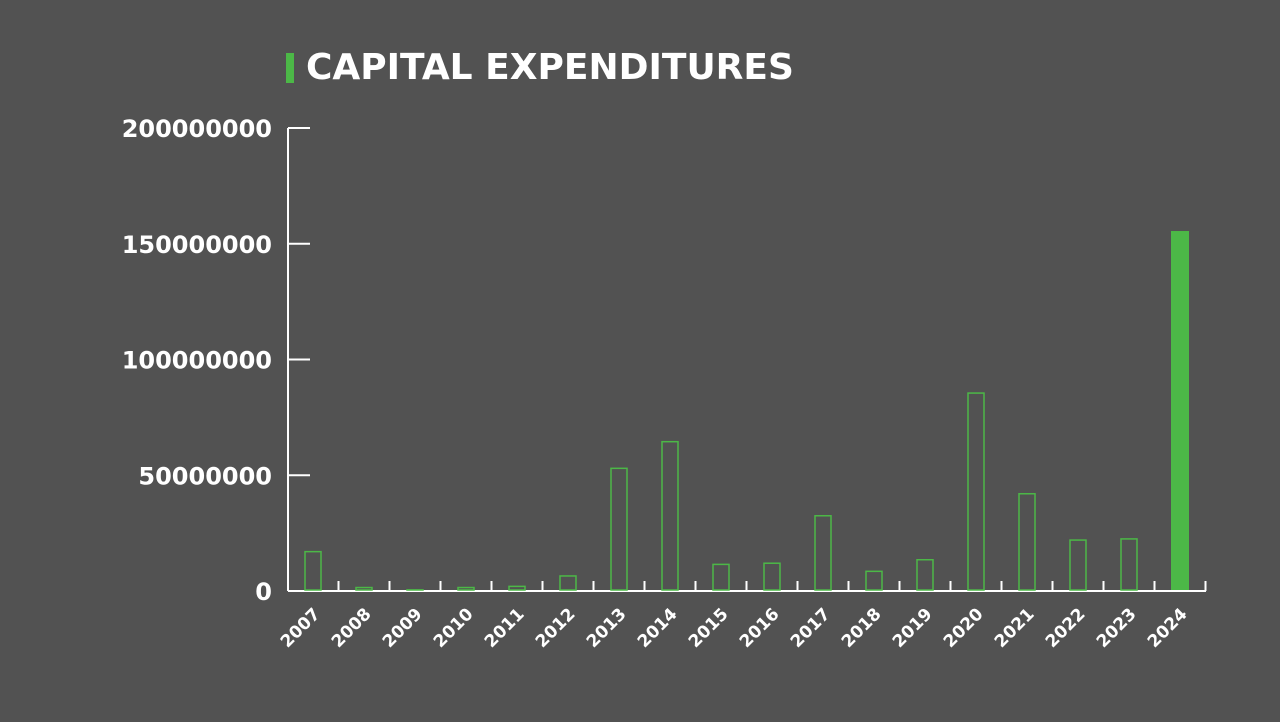 The image size is (1280, 722). I want to click on bar-2010, so click(466, 588).